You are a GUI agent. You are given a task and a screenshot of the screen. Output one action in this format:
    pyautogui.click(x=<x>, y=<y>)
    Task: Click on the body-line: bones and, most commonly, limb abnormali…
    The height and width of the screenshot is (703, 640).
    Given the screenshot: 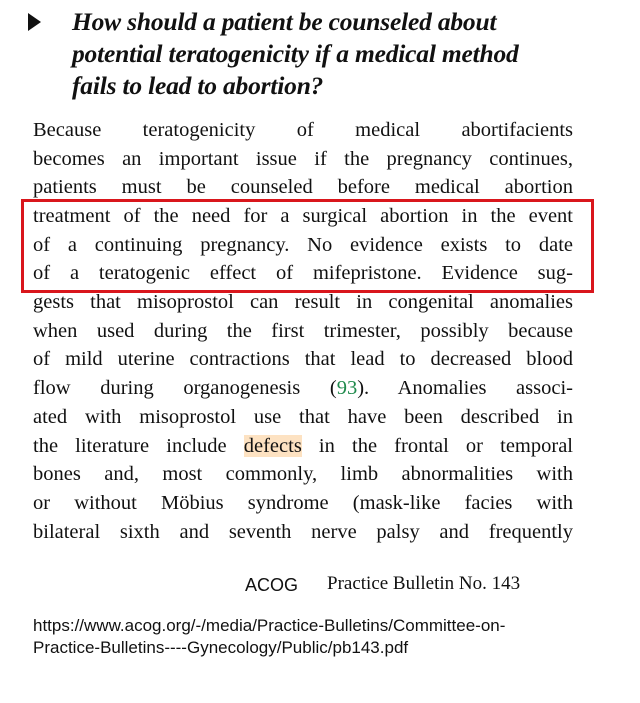 What is the action you would take?
    pyautogui.click(x=303, y=474)
    